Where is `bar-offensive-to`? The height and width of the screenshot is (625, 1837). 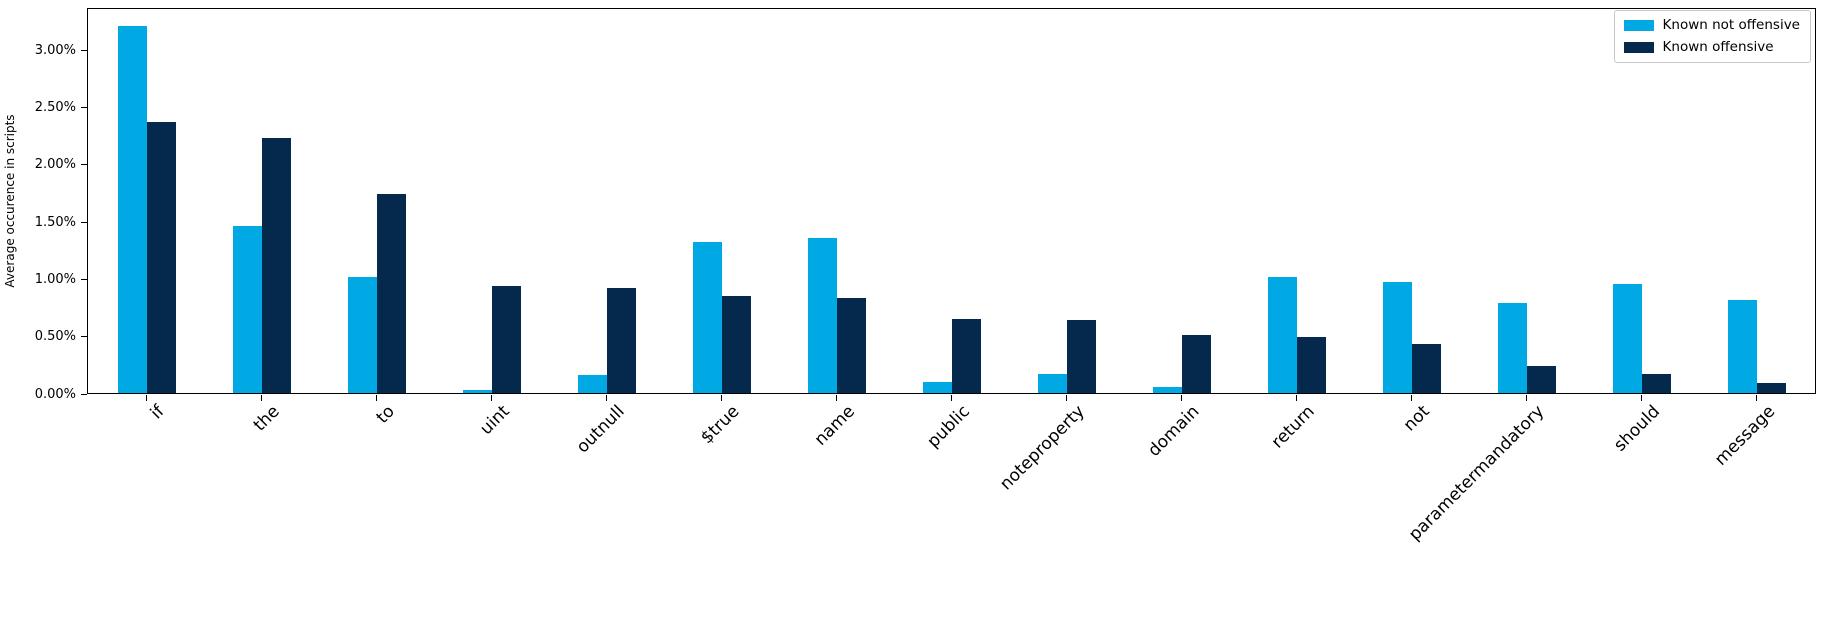
bar-offensive-to is located at coordinates (391, 293).